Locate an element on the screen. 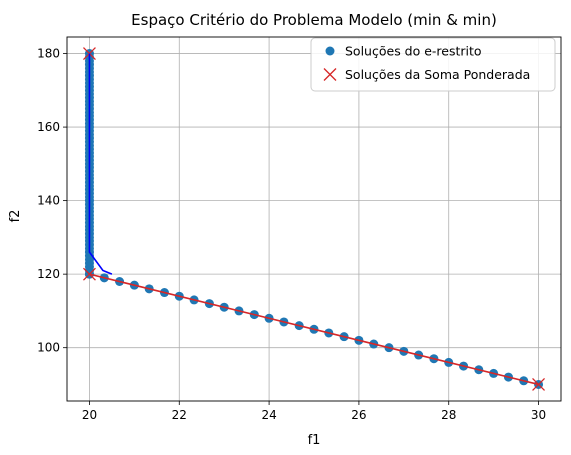  legend-marker-soma-ponderada is located at coordinates (330, 74).